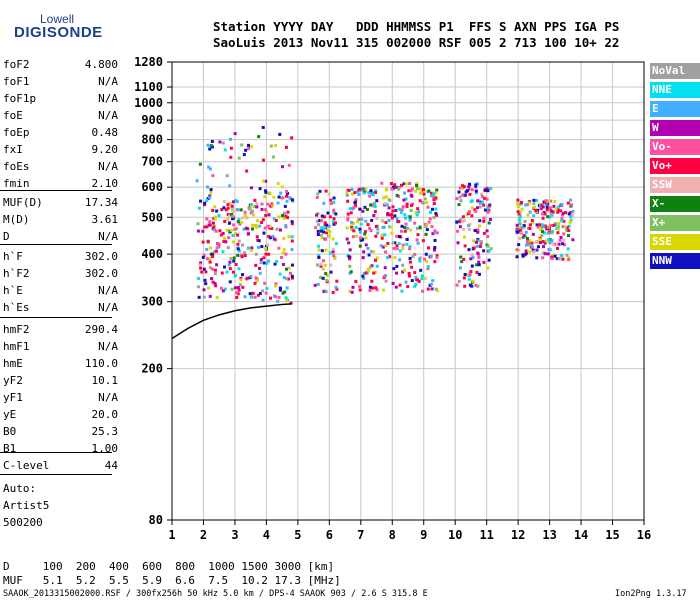  Describe the element at coordinates (10, 414) in the screenshot. I see `param-label-ye: yE` at that location.